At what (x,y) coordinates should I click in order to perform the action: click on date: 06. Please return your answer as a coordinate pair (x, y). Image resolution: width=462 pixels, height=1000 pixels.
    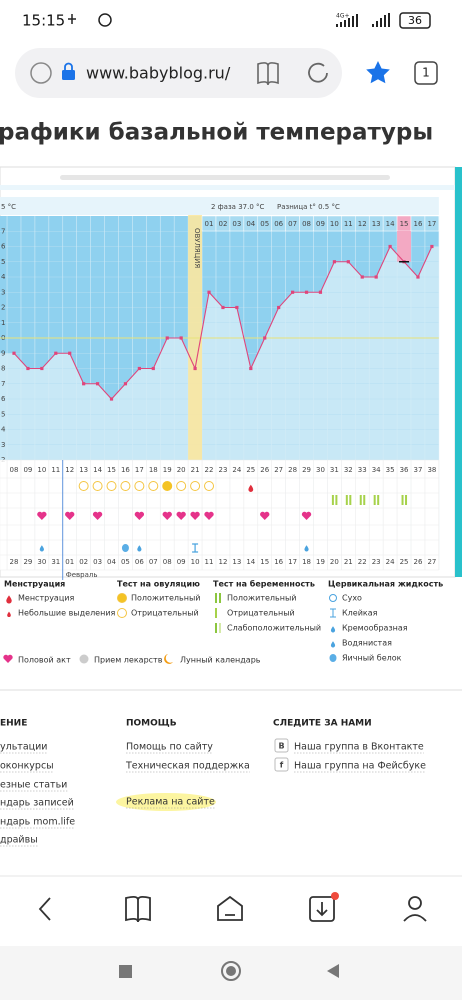
    Looking at the image, I should click on (139, 562).